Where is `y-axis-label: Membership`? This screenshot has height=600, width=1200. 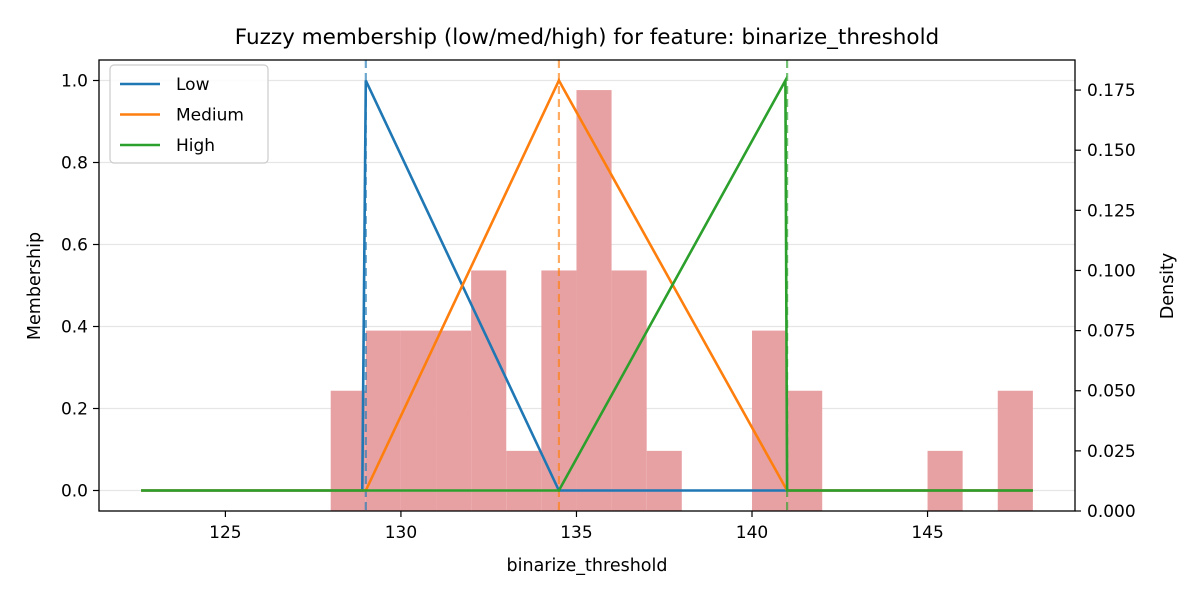 y-axis-label: Membership is located at coordinates (35, 286).